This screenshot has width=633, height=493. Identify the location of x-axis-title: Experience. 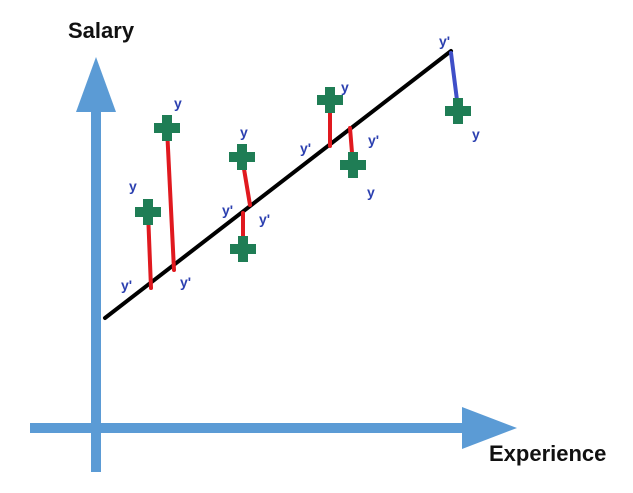
(547, 453).